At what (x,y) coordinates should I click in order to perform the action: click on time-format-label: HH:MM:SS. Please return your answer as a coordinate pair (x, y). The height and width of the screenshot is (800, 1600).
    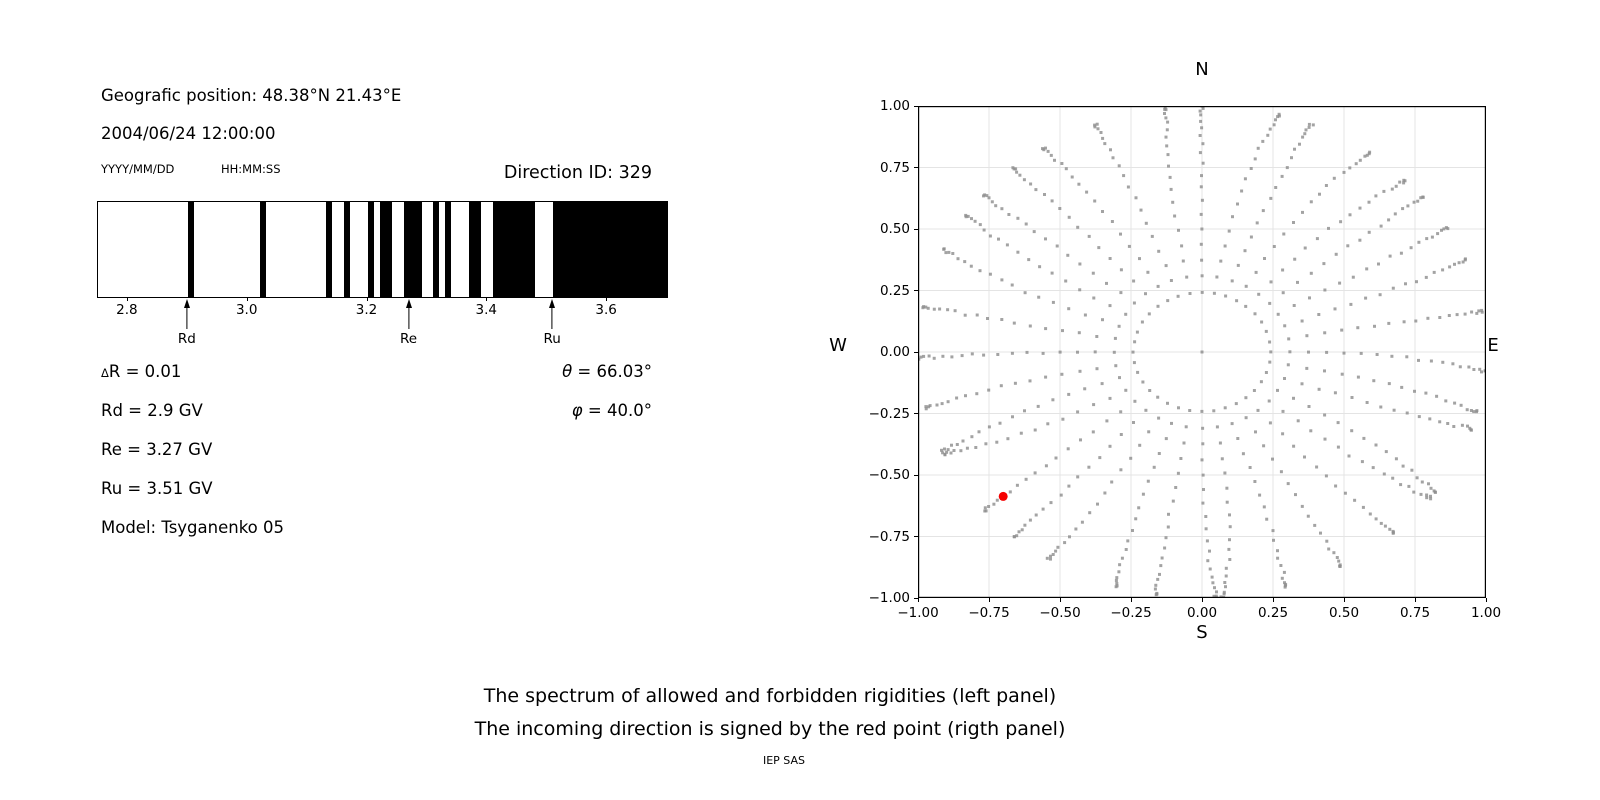
    Looking at the image, I should click on (251, 169).